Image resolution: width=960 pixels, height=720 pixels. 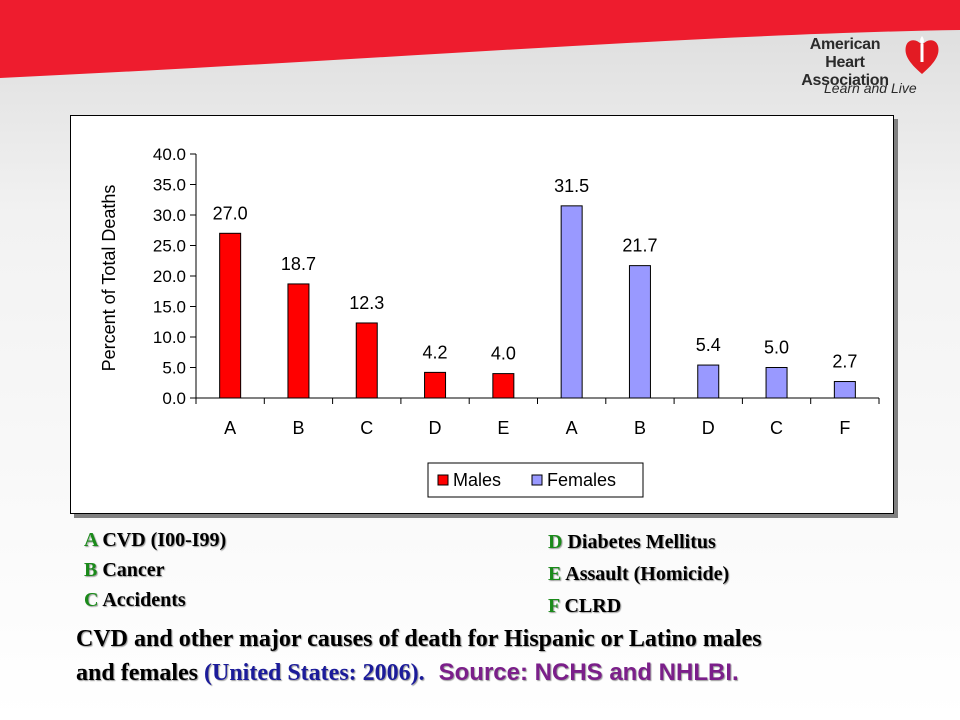 What do you see at coordinates (571, 186) in the screenshot?
I see `bar-value-label: 31.5` at bounding box center [571, 186].